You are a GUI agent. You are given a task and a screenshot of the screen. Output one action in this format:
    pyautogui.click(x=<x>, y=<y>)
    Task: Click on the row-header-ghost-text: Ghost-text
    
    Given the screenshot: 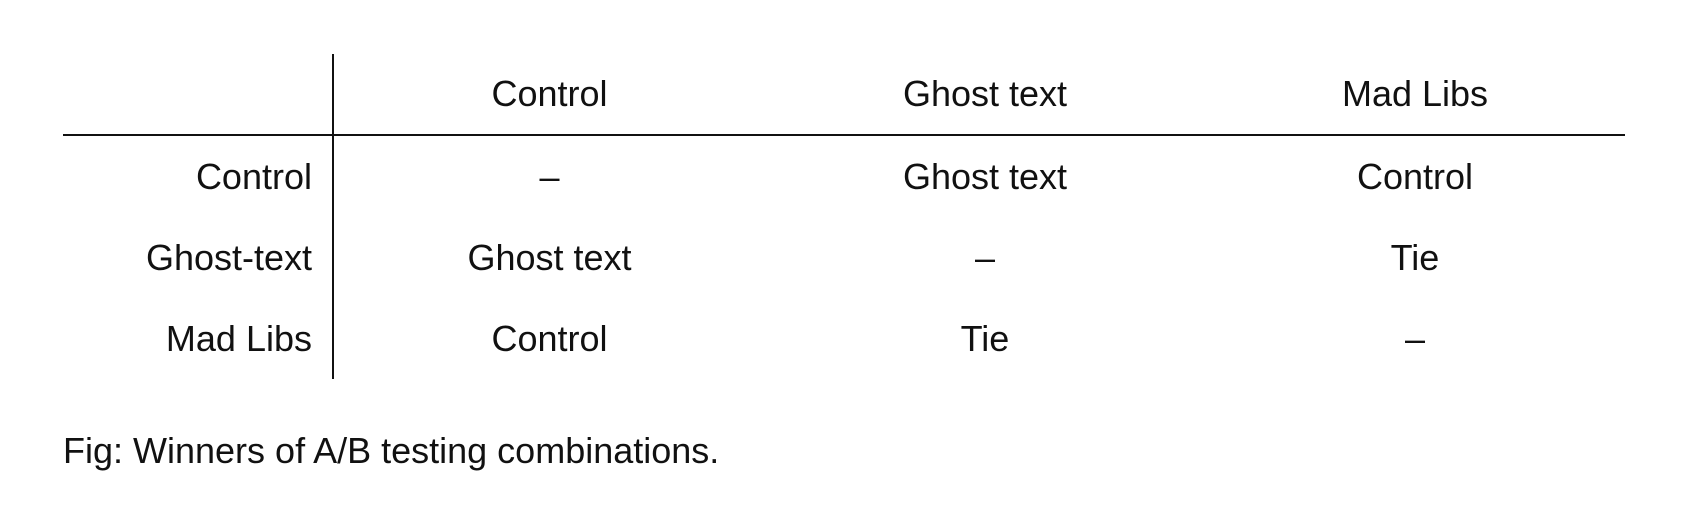 What is the action you would take?
    pyautogui.click(x=198, y=257)
    